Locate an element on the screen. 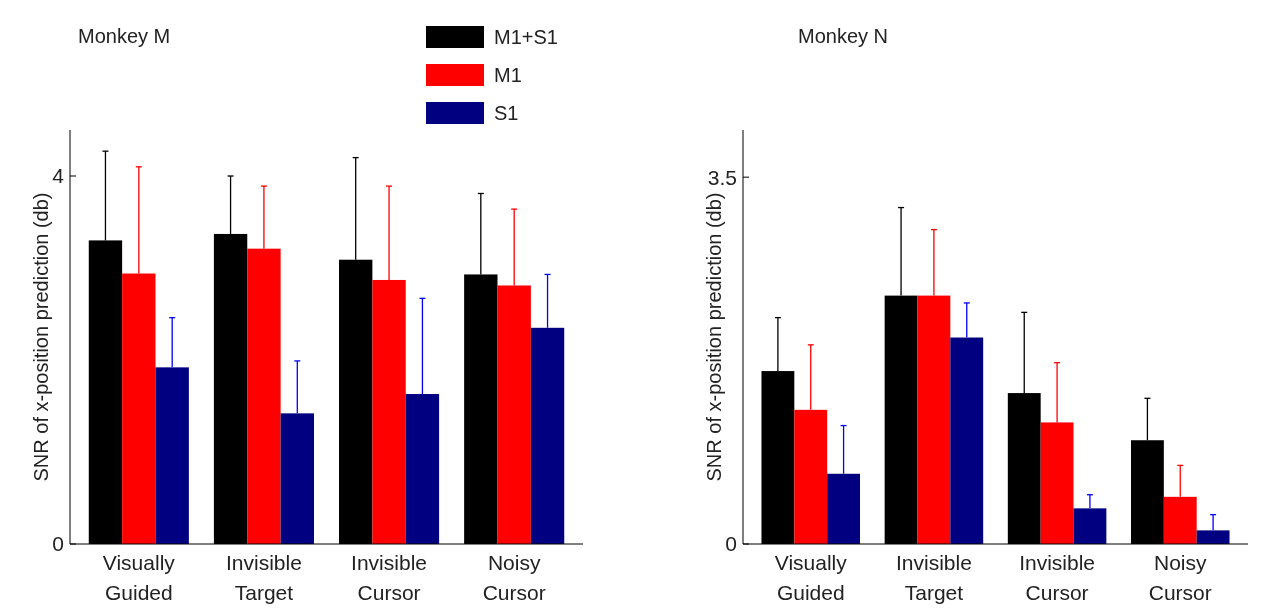 The image size is (1267, 613). y-tick-label: 3.5 is located at coordinates (722, 177).